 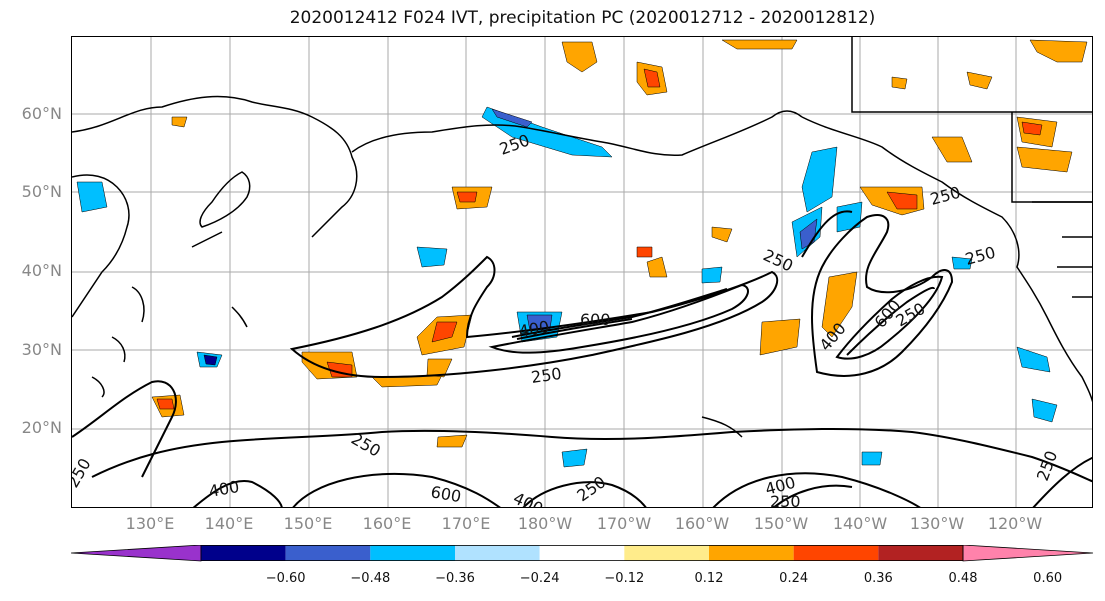 What do you see at coordinates (387, 523) in the screenshot?
I see `lon-label-160e: 160°E` at bounding box center [387, 523].